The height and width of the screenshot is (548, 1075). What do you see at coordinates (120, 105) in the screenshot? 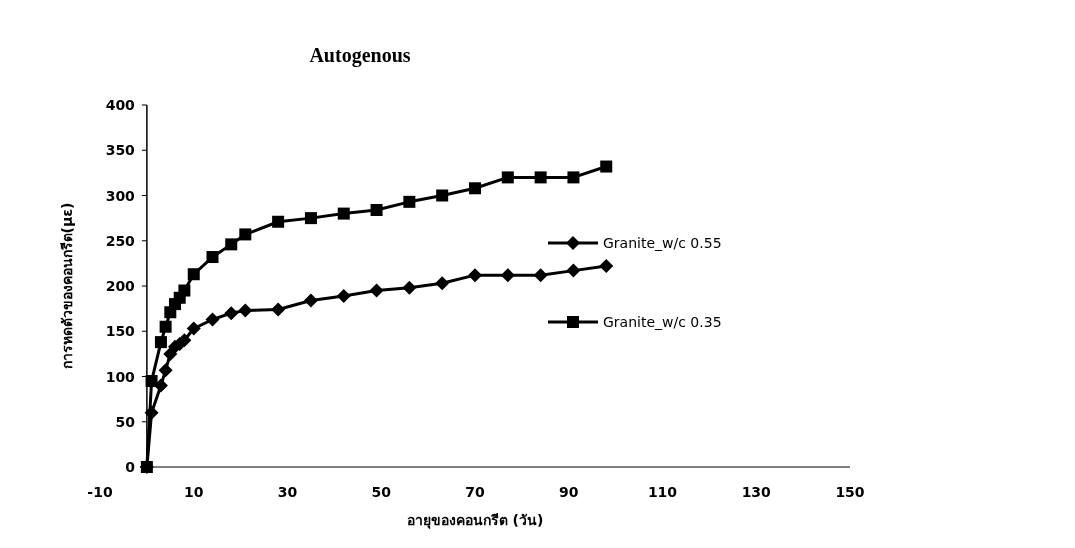
I see `y-tick-label: 400` at bounding box center [120, 105].